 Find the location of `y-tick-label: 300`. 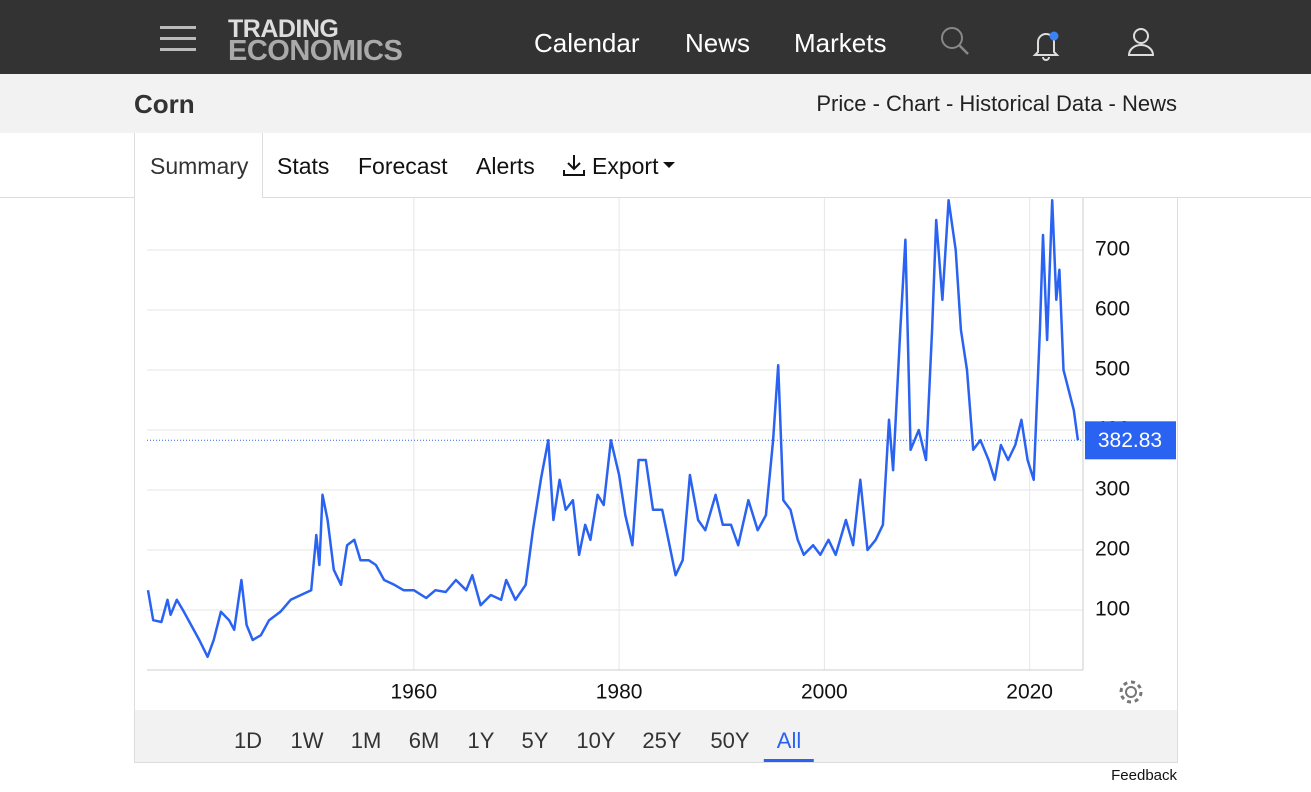

y-tick-label: 300 is located at coordinates (1112, 489).